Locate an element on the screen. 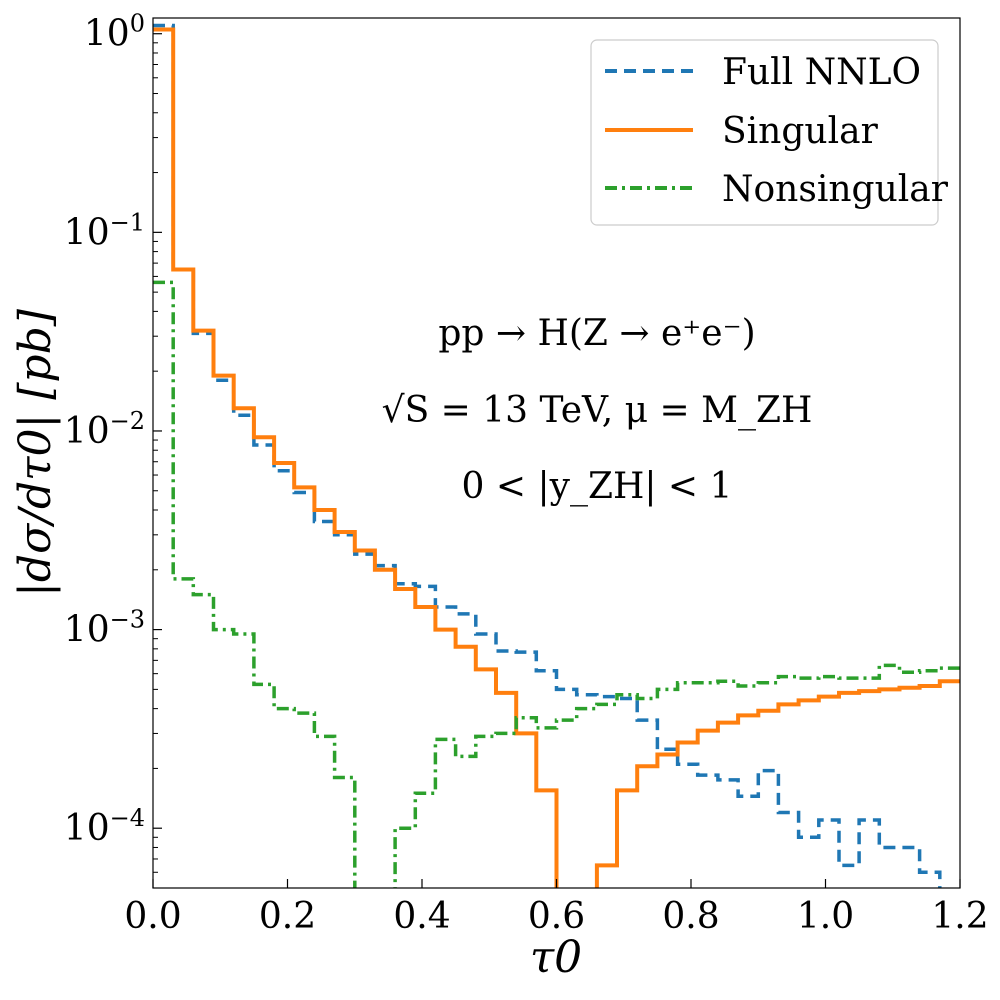  x-tick-label: 1.0 is located at coordinates (825, 916).